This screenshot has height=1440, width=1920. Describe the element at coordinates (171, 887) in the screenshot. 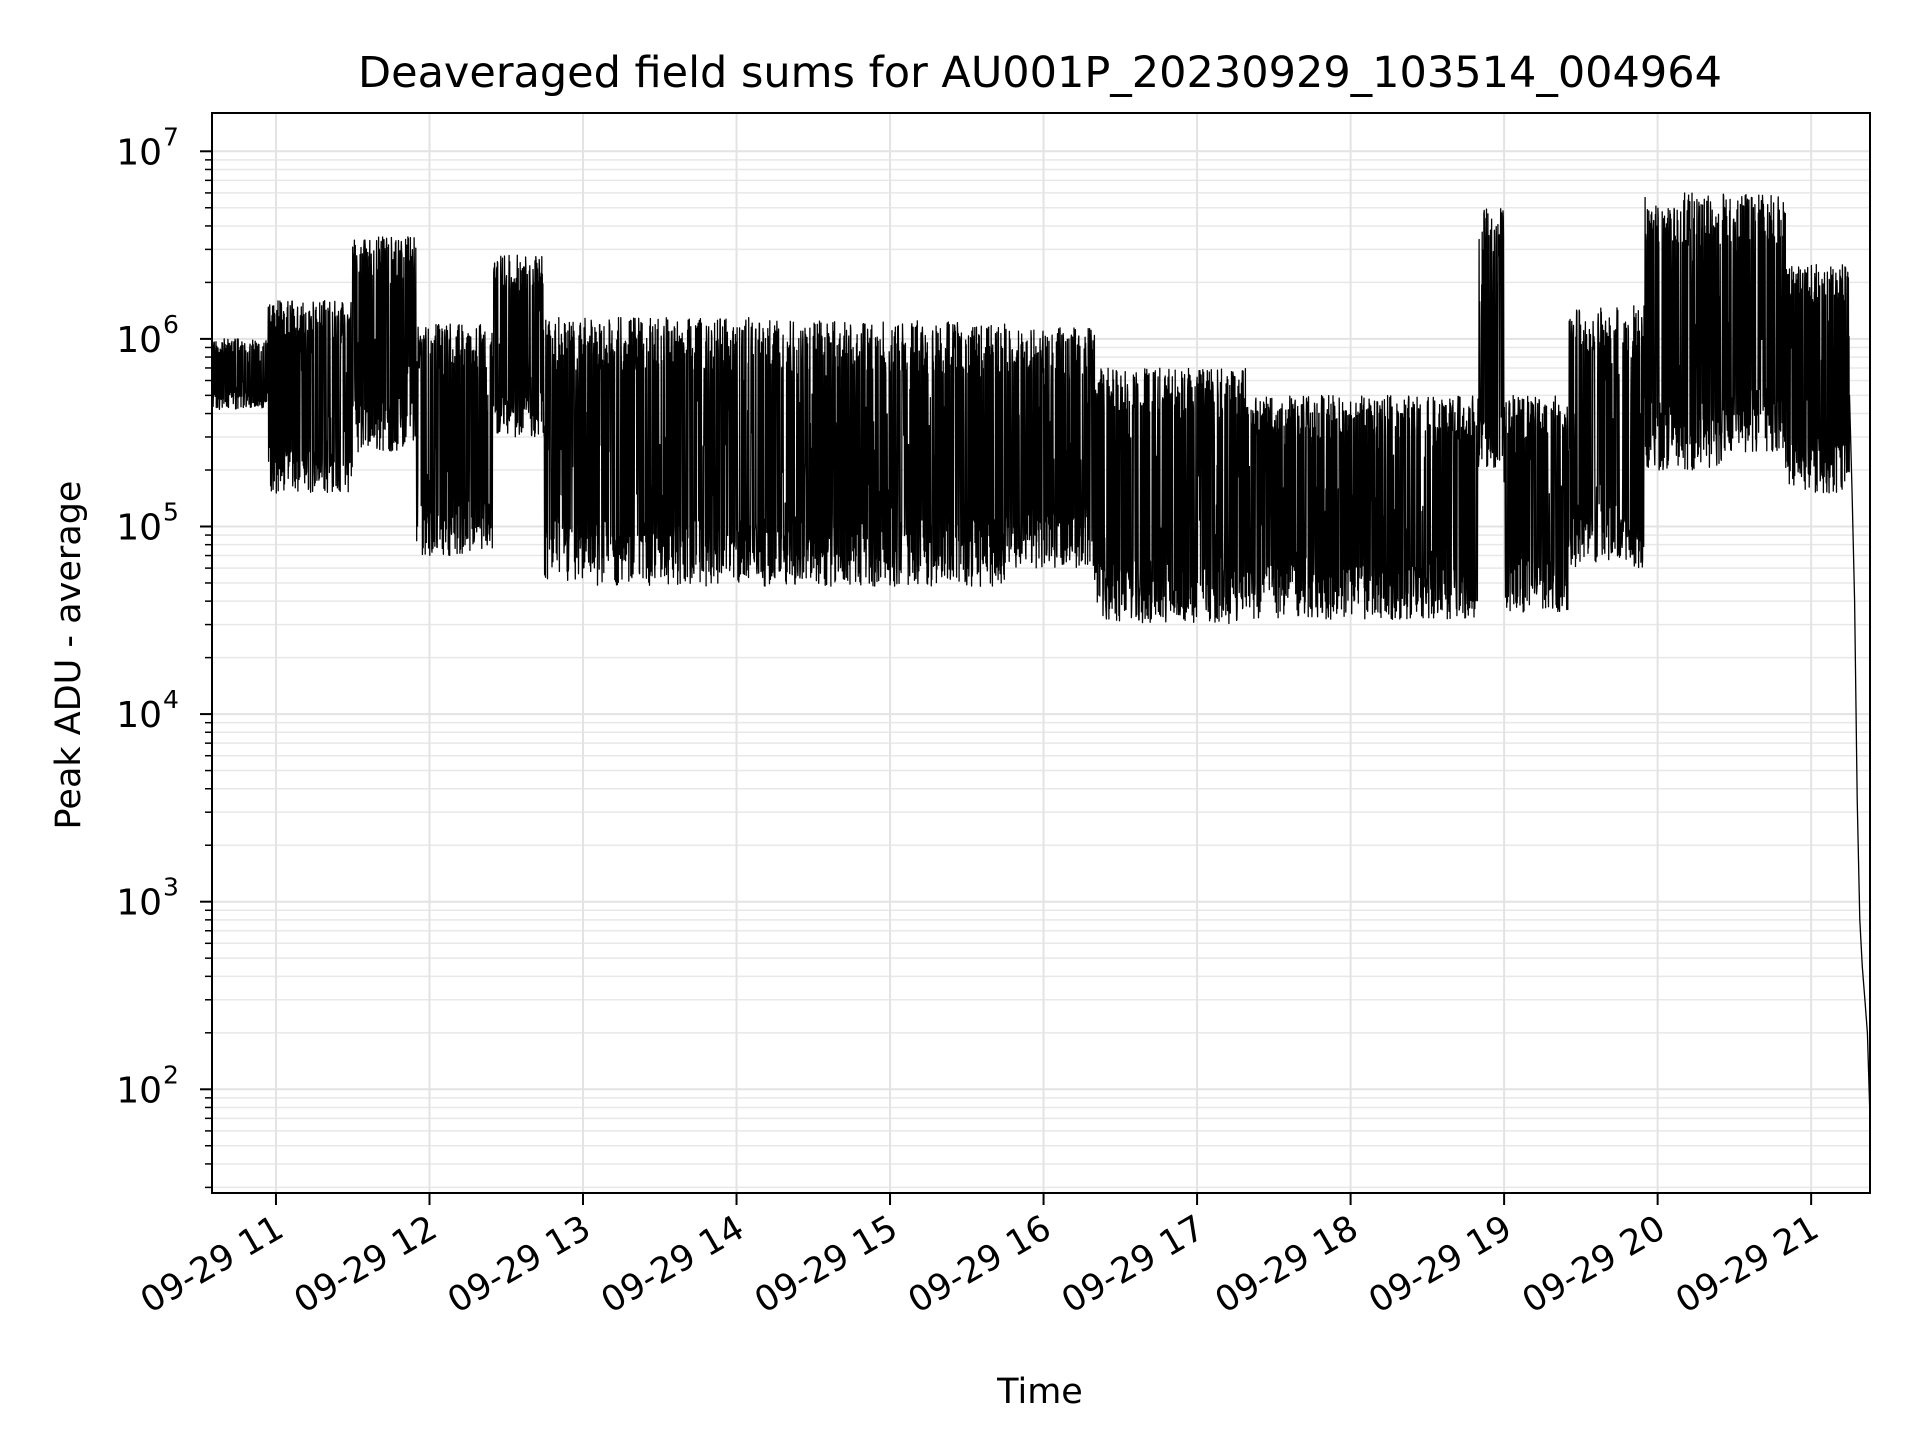

I see `y-tick-label-exponent: 3` at that location.